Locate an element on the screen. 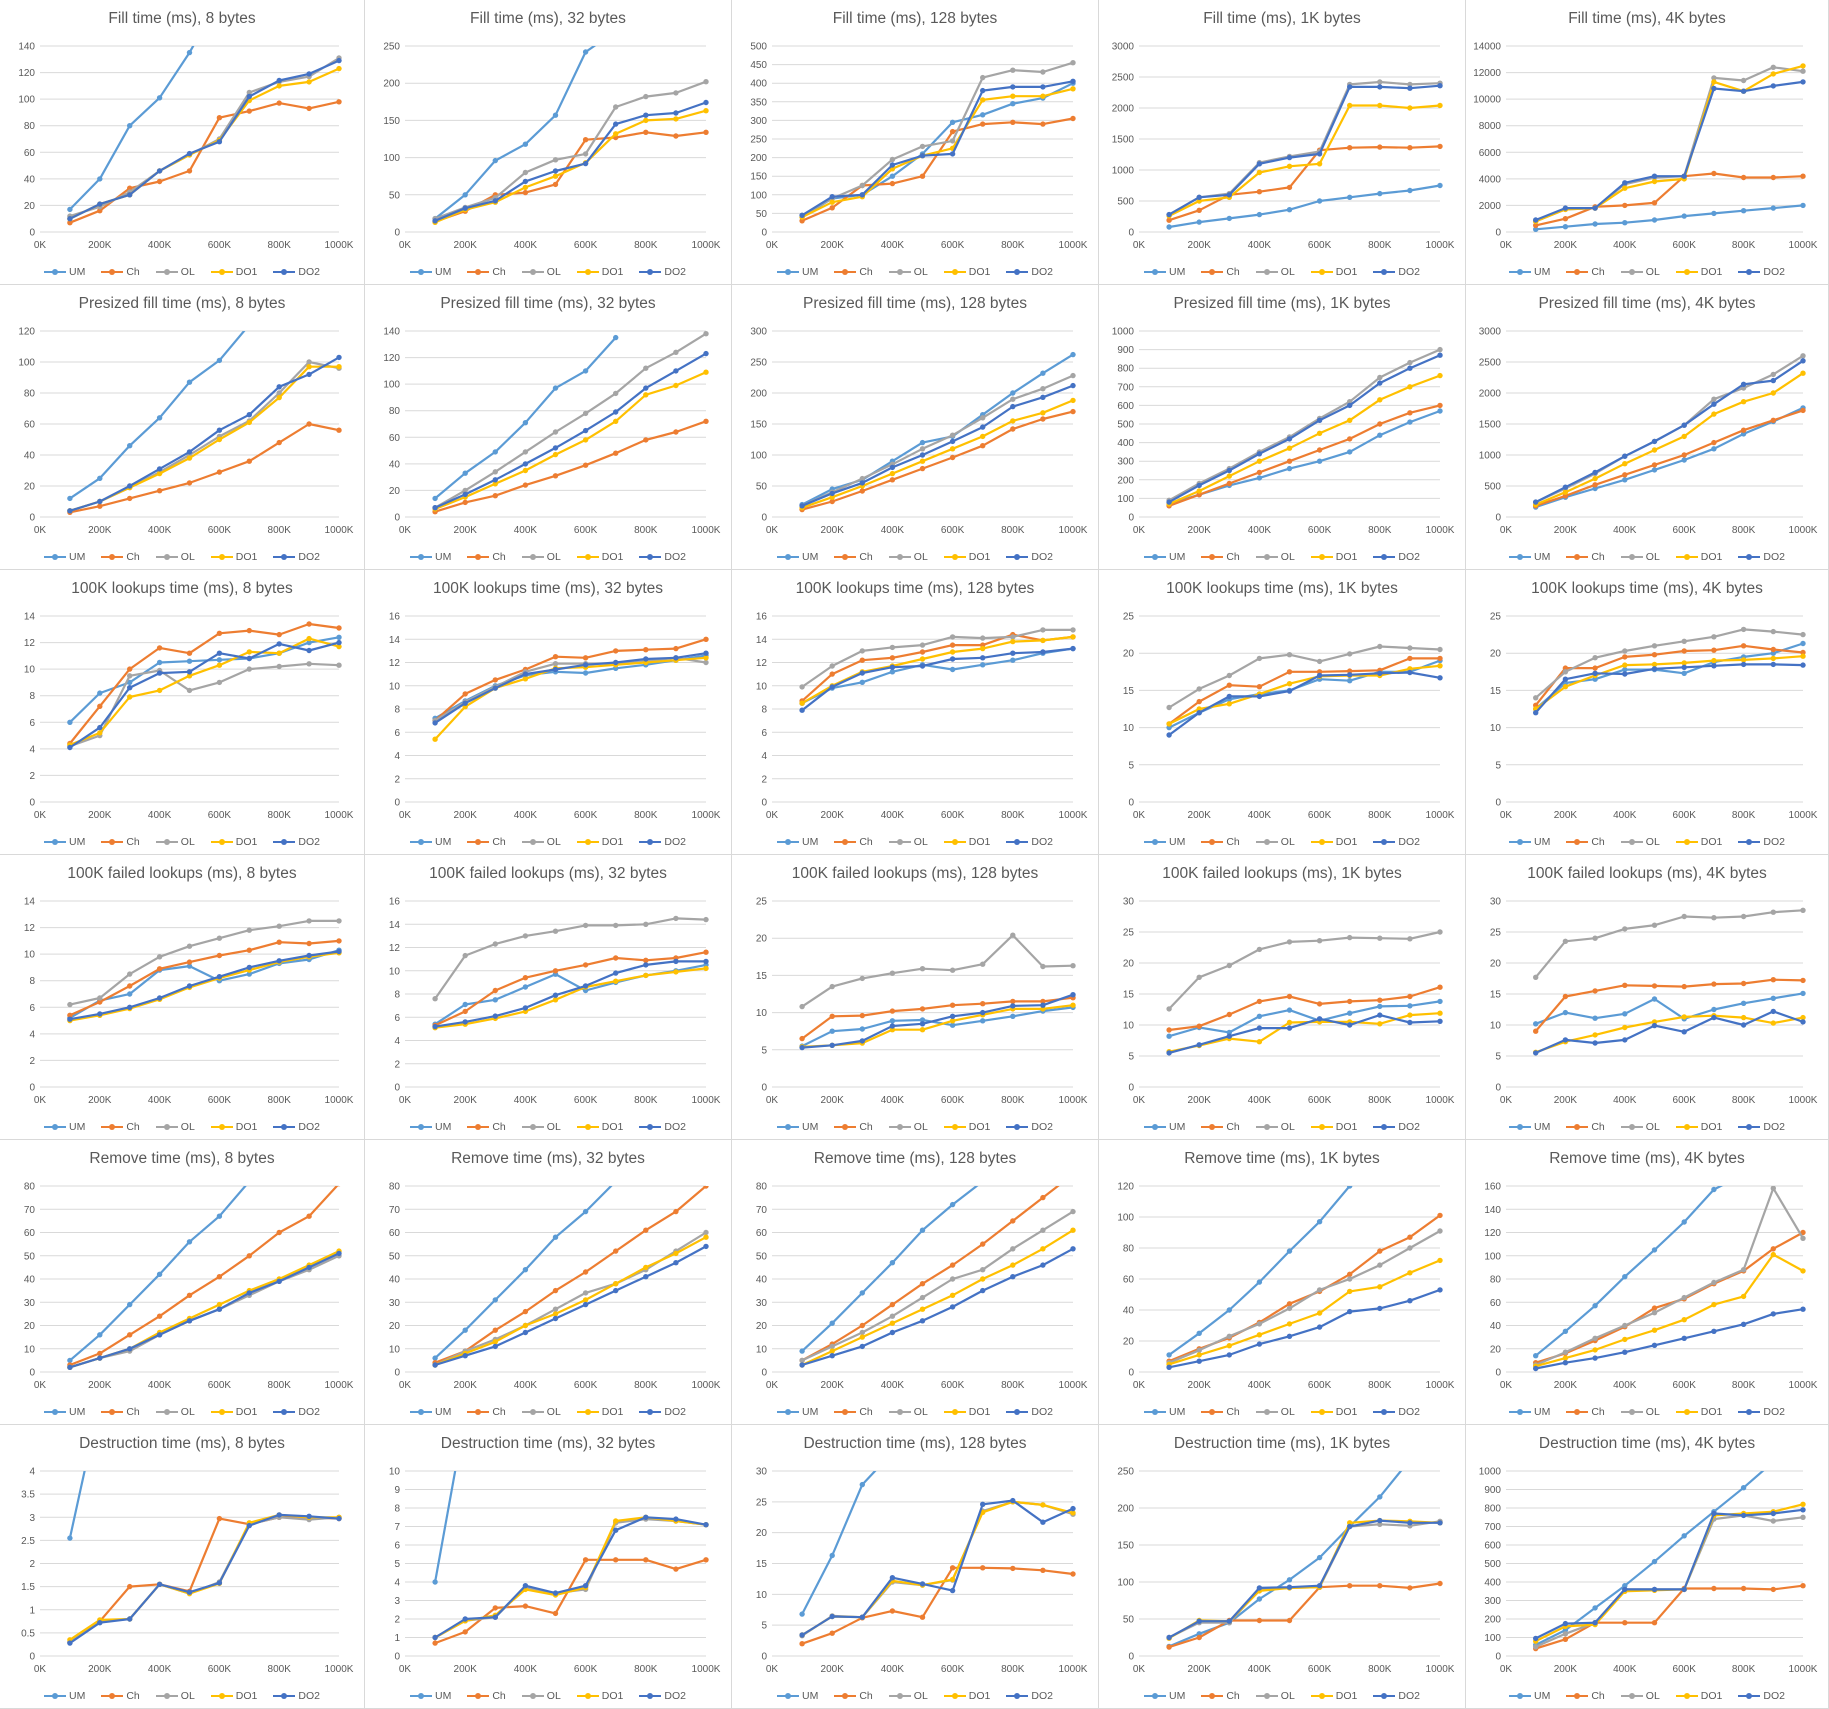 This screenshot has height=1709, width=1829. chart-title: 100K failed lookups (ms), 8 bytes is located at coordinates (182, 873).